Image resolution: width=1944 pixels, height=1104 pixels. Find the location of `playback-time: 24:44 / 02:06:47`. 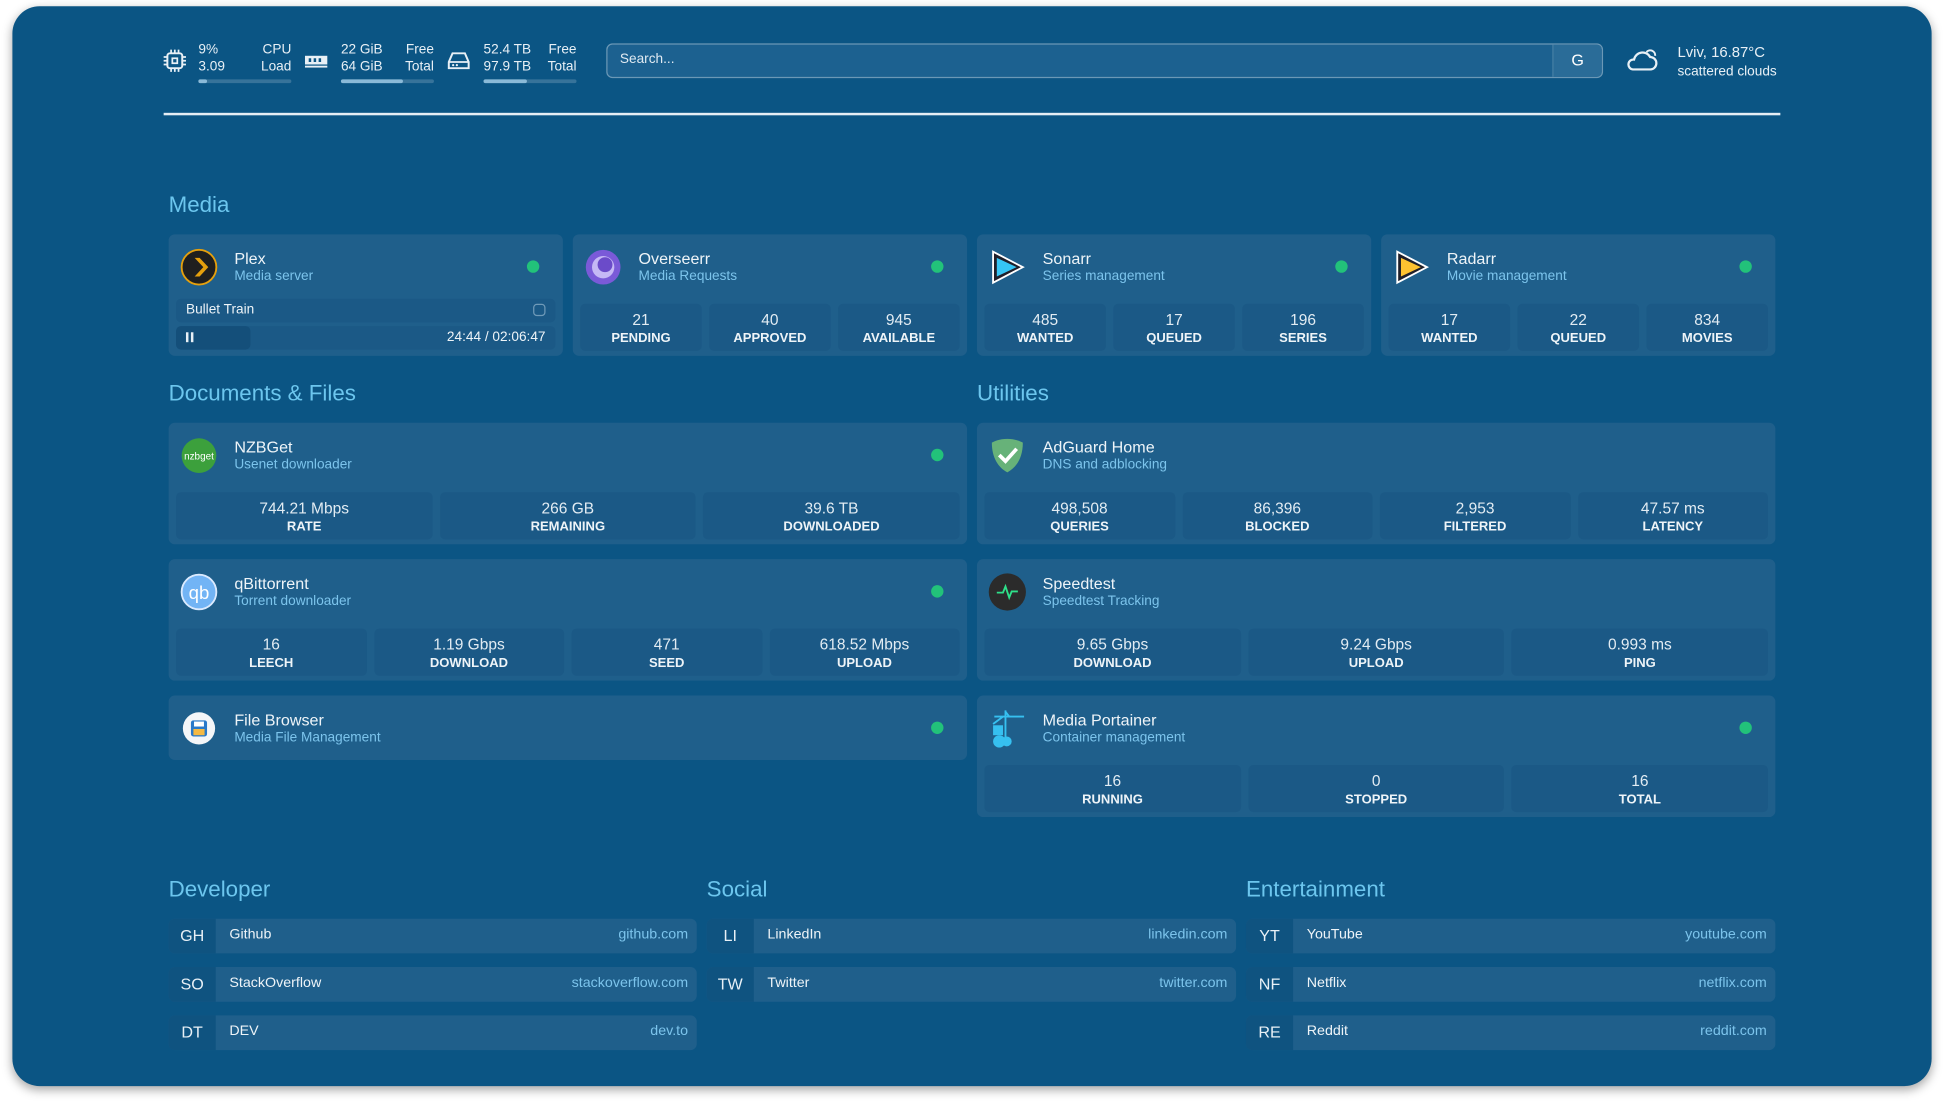

playback-time: 24:44 / 02:06:47 is located at coordinates (496, 337).